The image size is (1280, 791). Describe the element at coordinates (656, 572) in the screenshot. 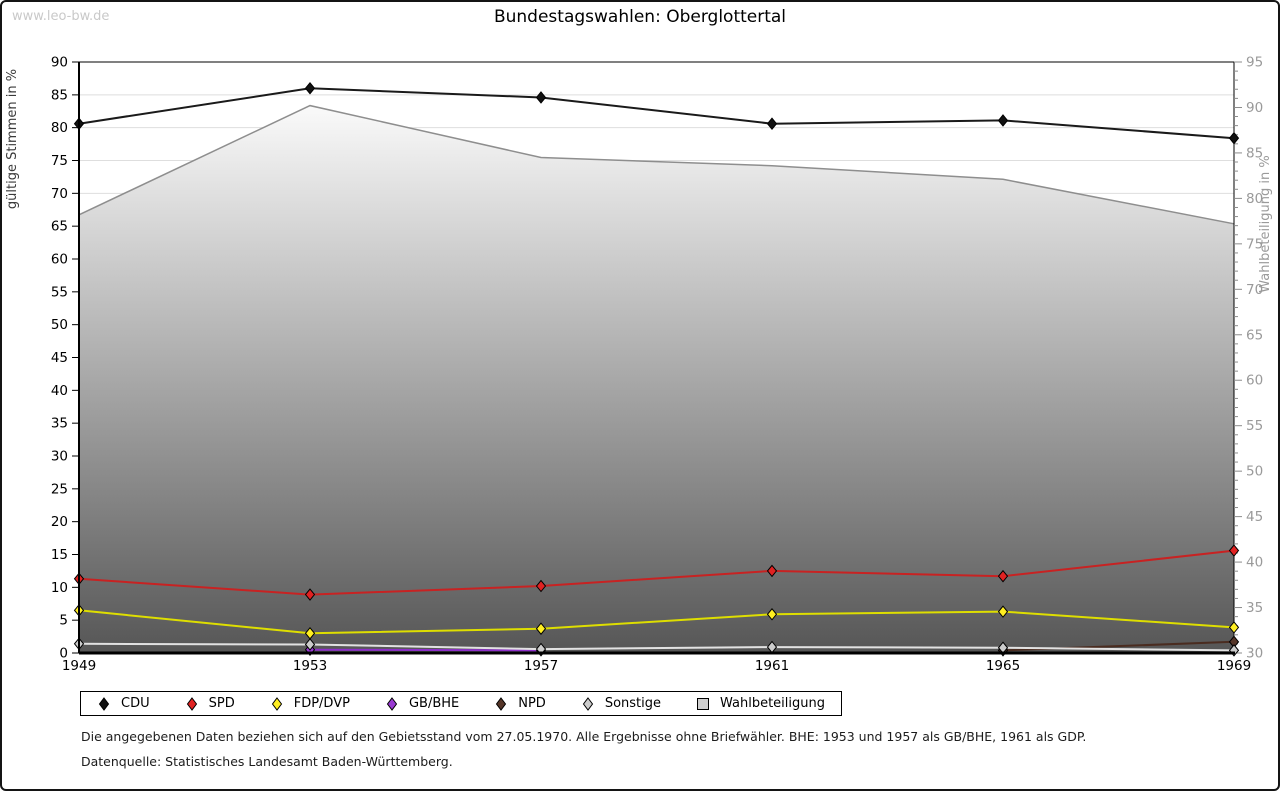

I see `series-spd` at that location.